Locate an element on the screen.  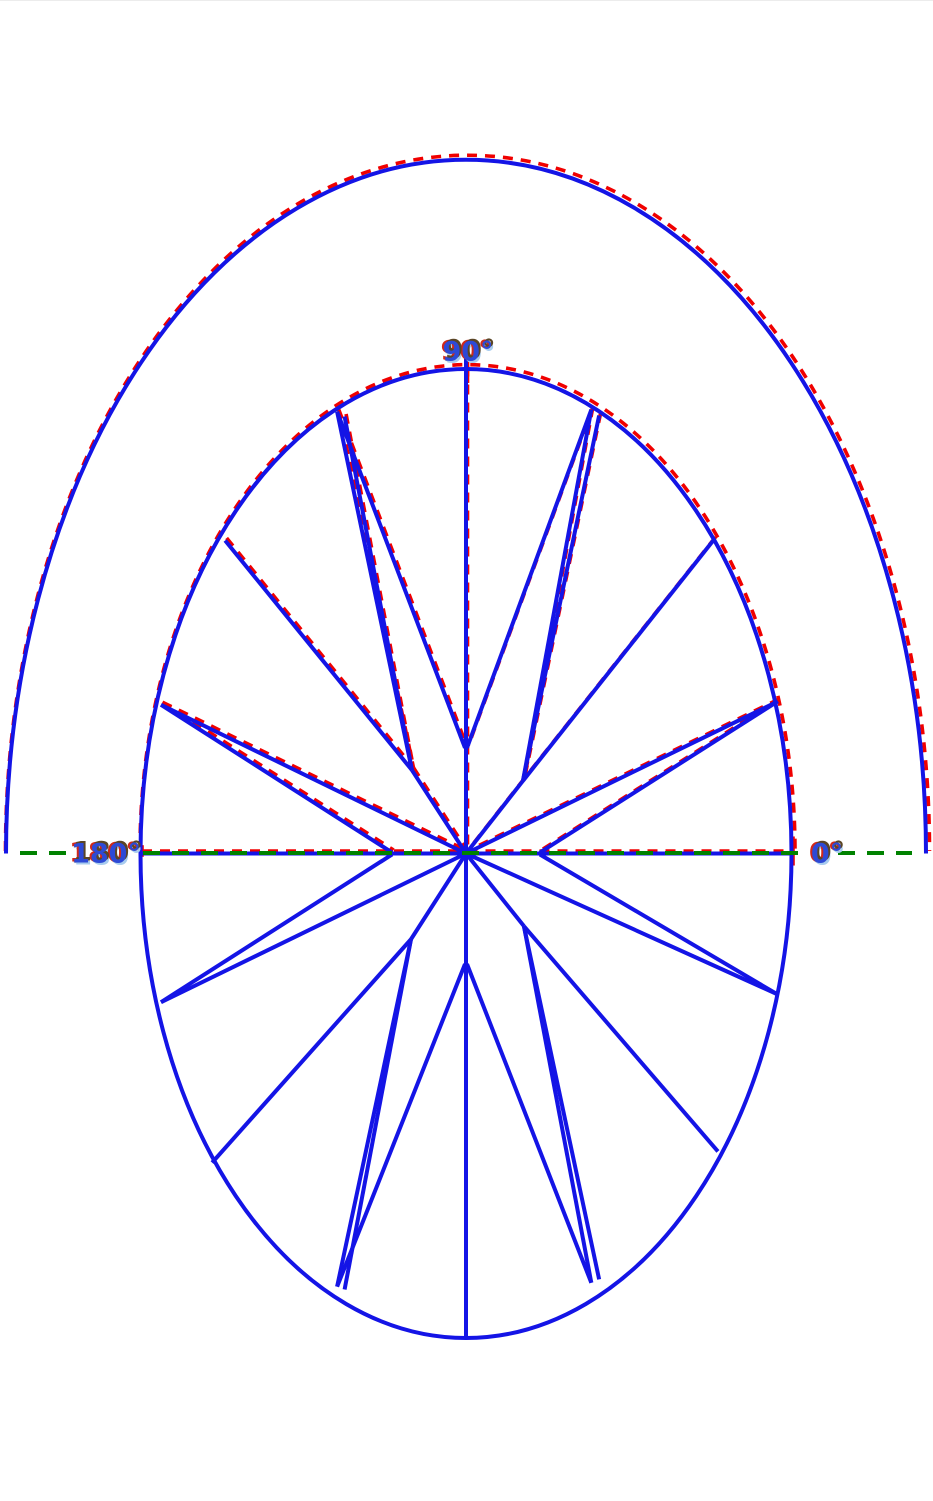
angle-label-90: 90° is located at coordinates (468, 352).